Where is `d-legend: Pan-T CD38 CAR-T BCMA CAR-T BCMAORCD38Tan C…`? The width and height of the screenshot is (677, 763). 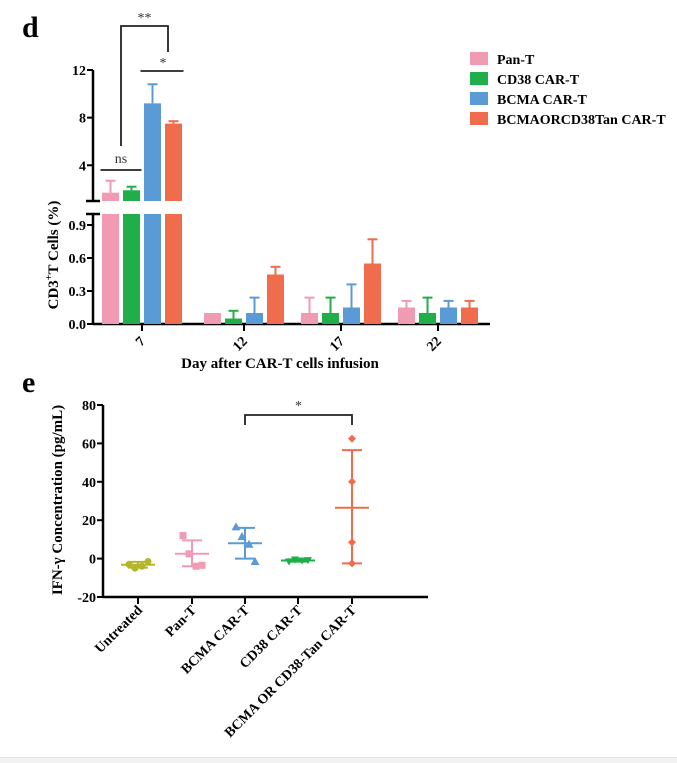 d-legend: Pan-T CD38 CAR-T BCMA CAR-T BCMAORCD38Tan C… is located at coordinates (568, 90).